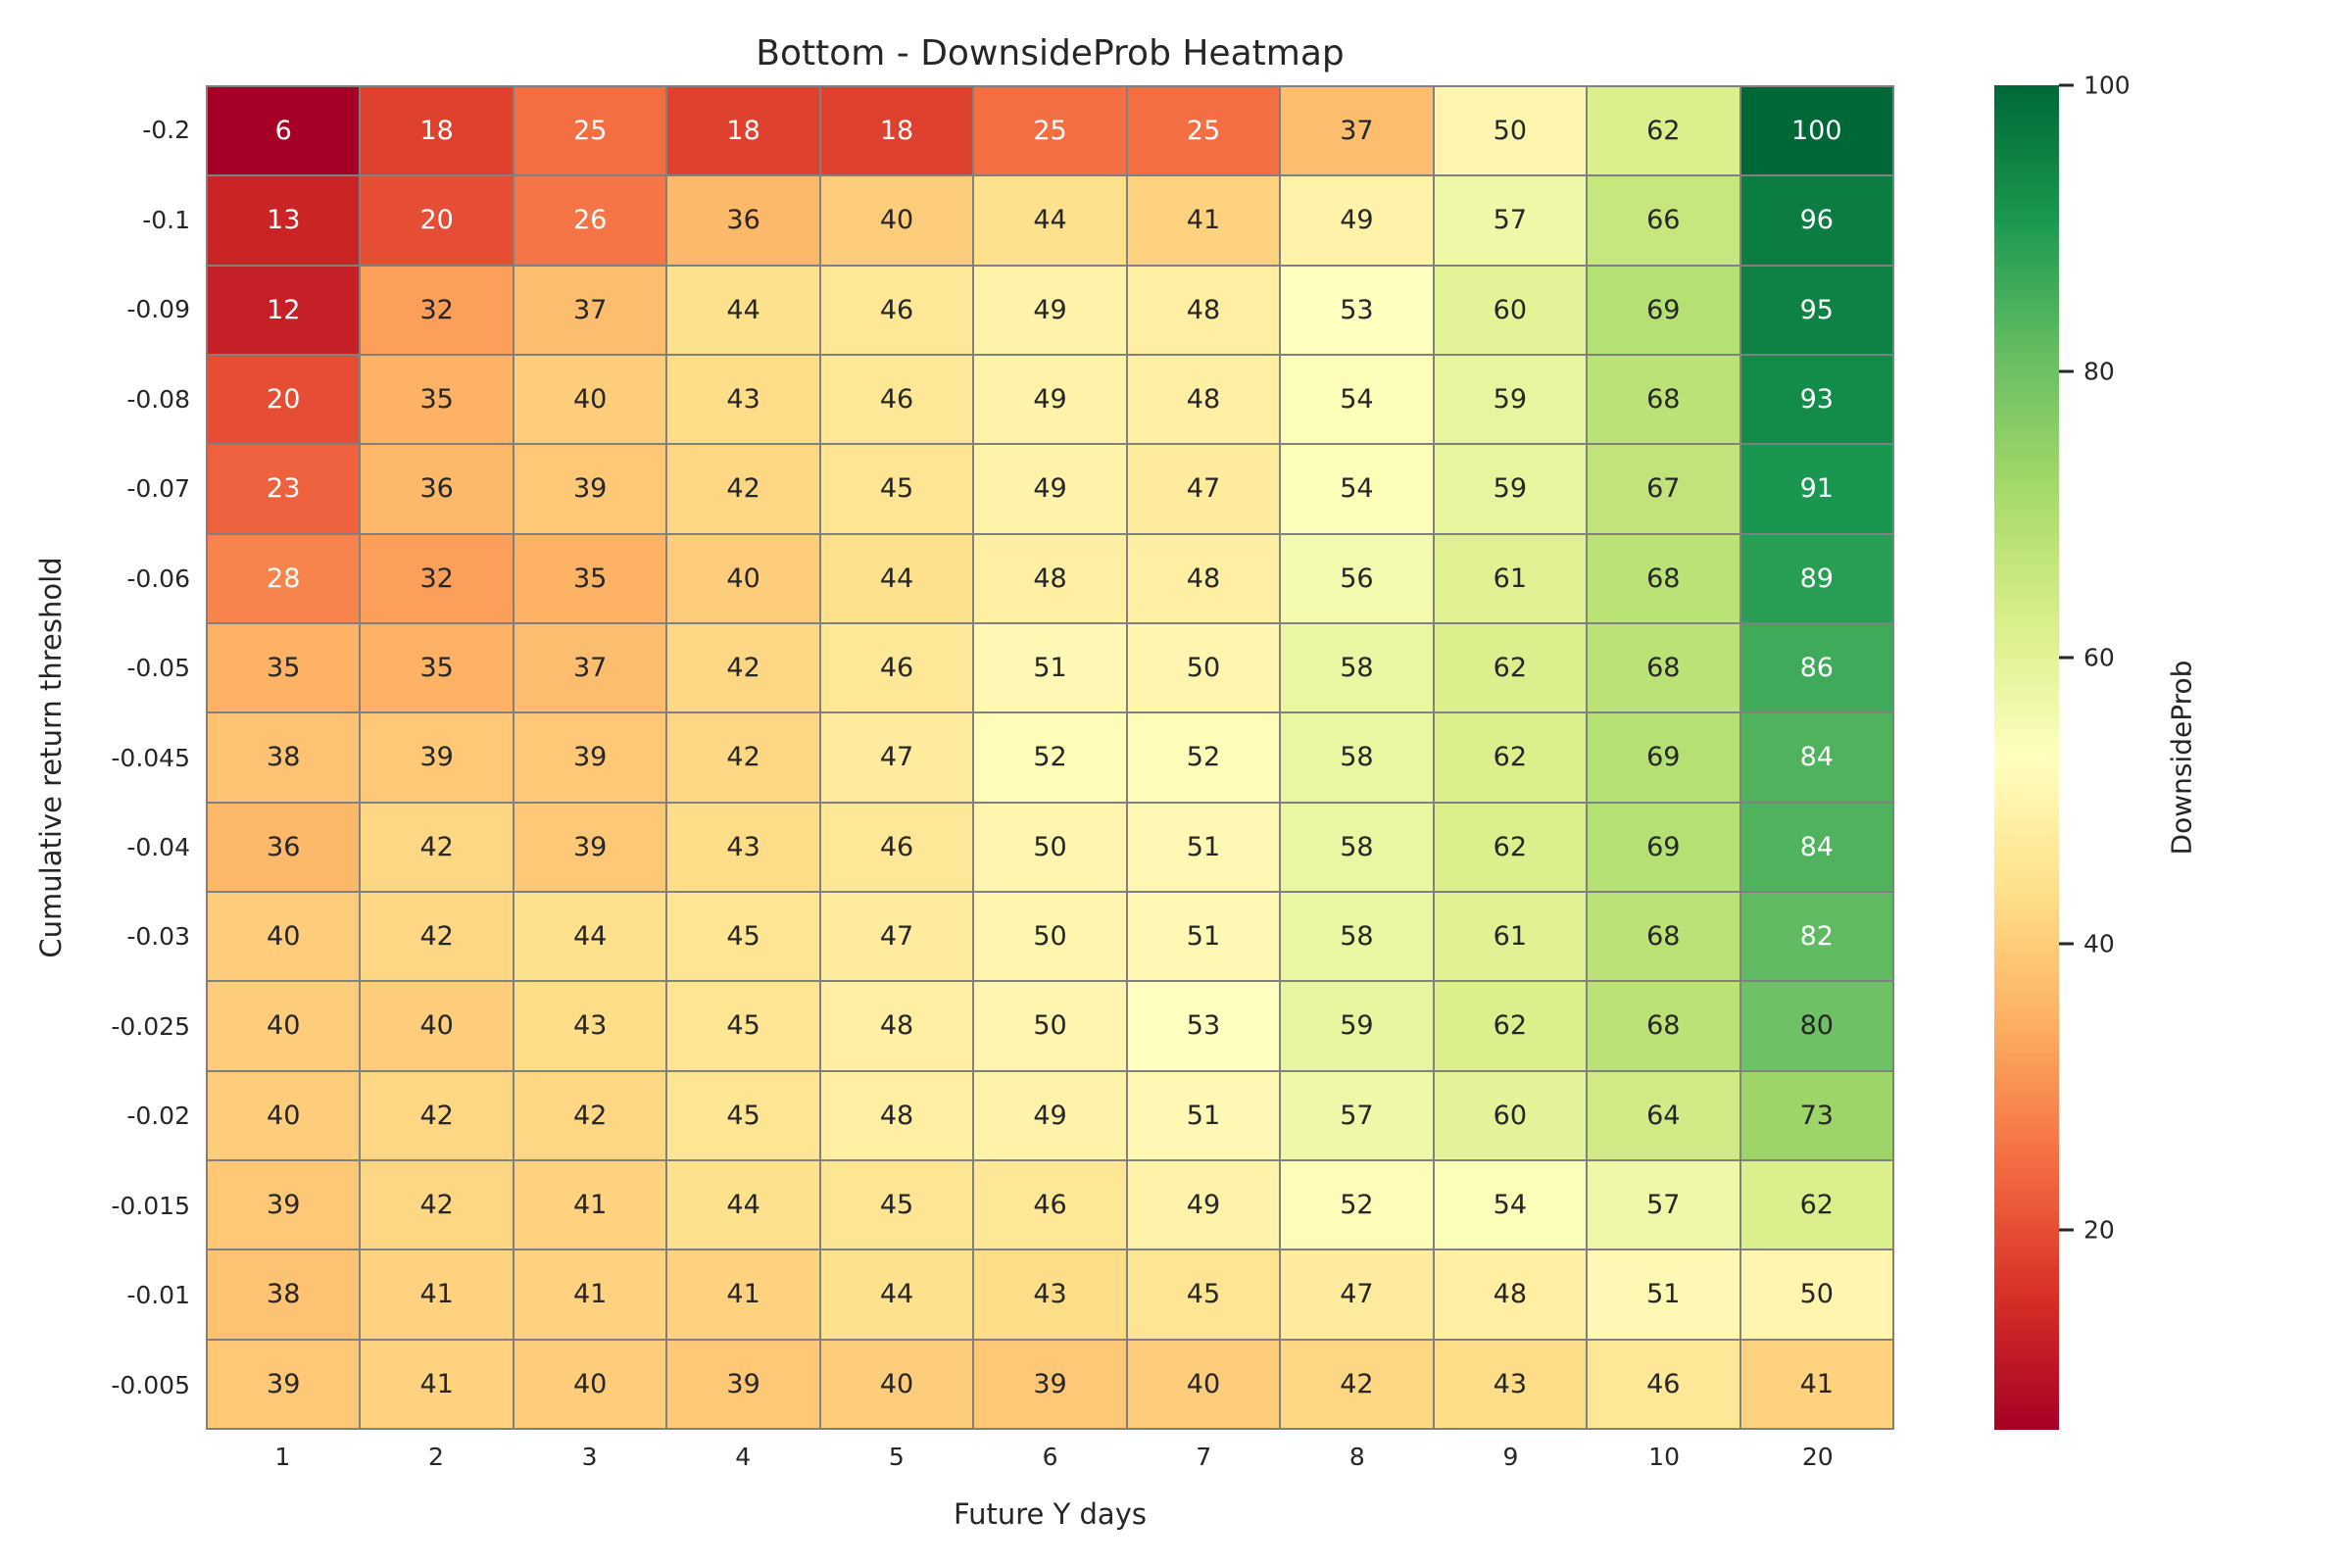 This screenshot has height=1568, width=2352. What do you see at coordinates (1510, 220) in the screenshot?
I see `heatmap-cell: 57` at bounding box center [1510, 220].